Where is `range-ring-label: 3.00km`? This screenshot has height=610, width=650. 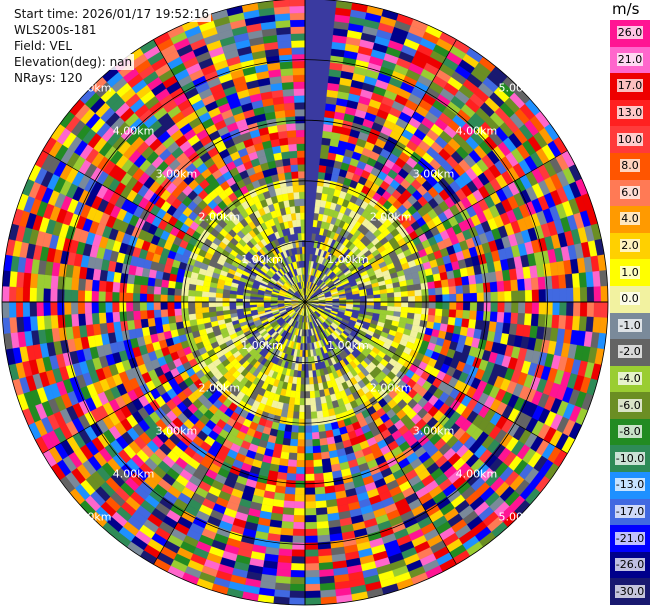 range-ring-label: 3.00km is located at coordinates (434, 173).